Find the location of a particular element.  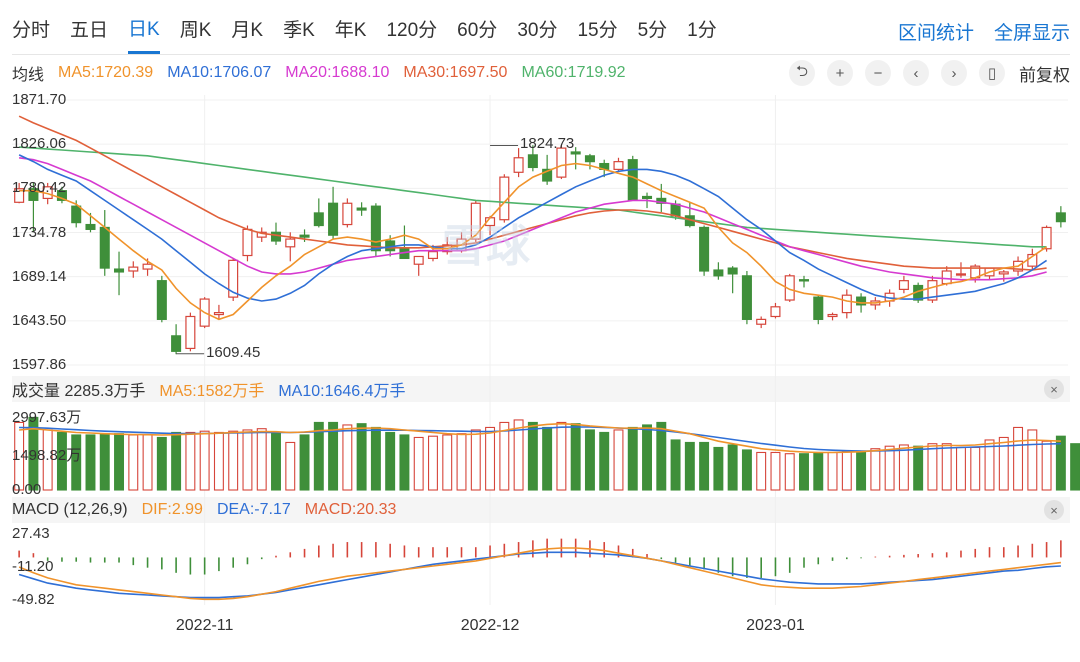

zoom-out-icon: − is located at coordinates (878, 73).